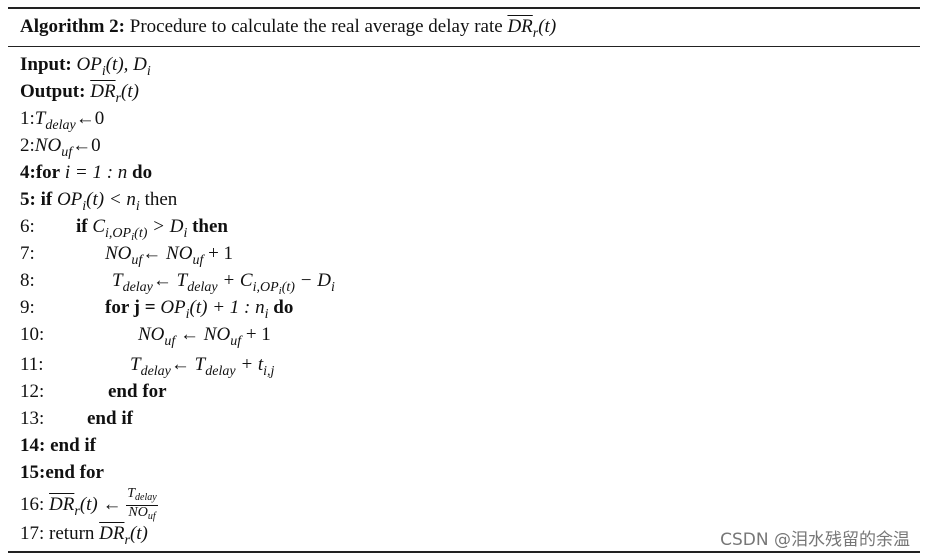 This screenshot has width=926, height=558. I want to click on text-segment: (t) < n, so click(111, 199).